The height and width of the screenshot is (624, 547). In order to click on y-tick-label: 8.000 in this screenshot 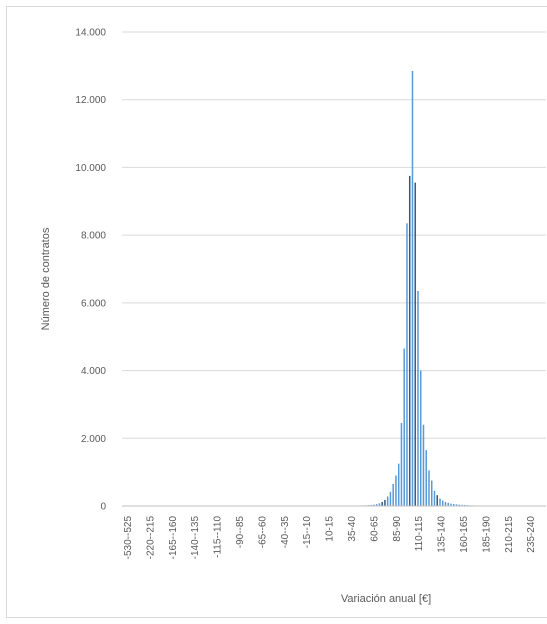, I will do `click(93, 236)`.